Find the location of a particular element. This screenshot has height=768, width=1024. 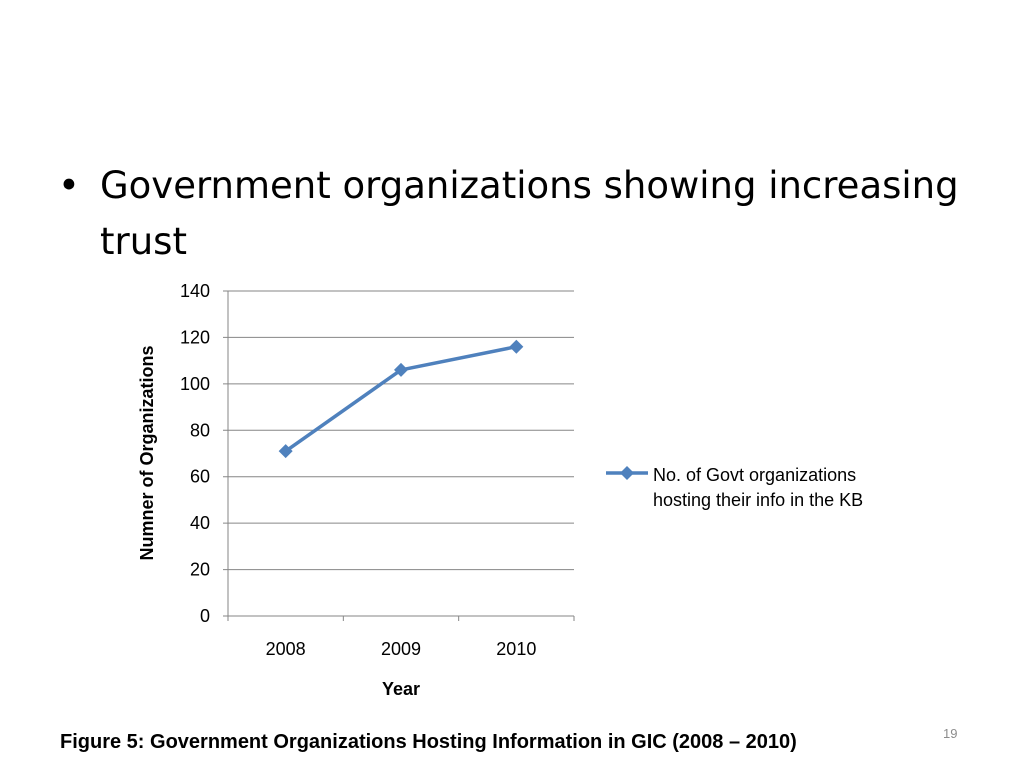

x-tick-label: 2008 is located at coordinates (286, 649).